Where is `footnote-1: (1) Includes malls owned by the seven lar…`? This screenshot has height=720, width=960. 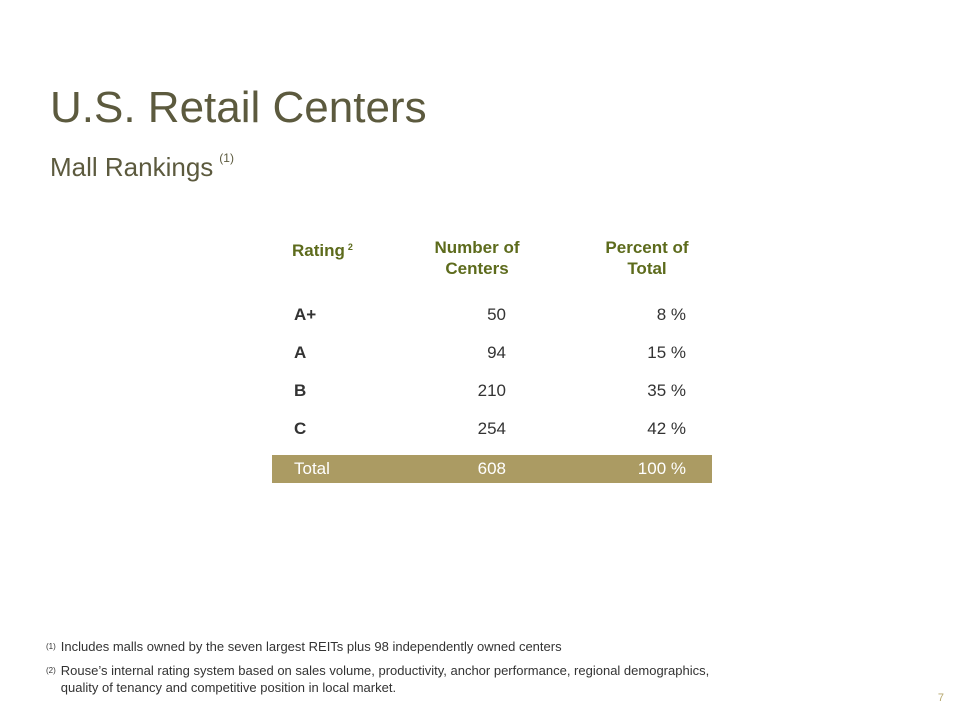
footnote-1: (1) Includes malls owned by the seven lar… is located at coordinates (304, 648).